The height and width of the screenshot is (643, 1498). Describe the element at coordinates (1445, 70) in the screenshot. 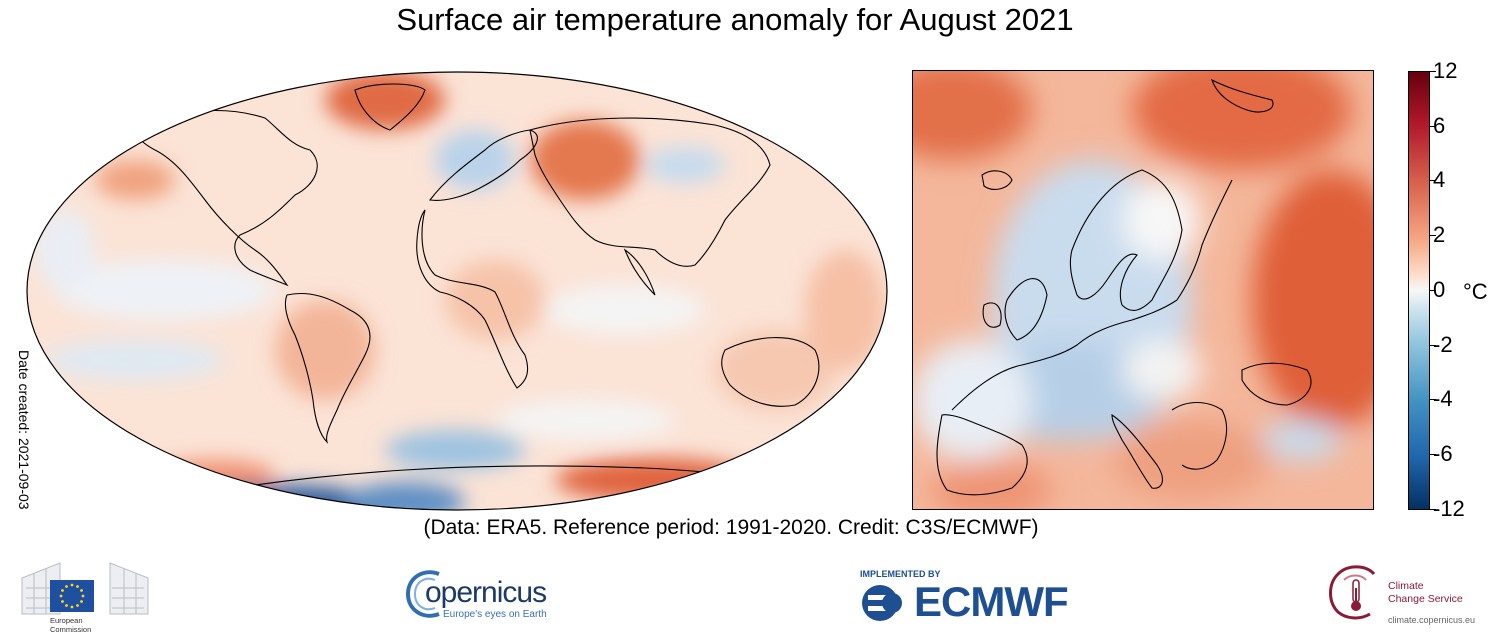

I see `colorbar-tick-label: 12` at that location.